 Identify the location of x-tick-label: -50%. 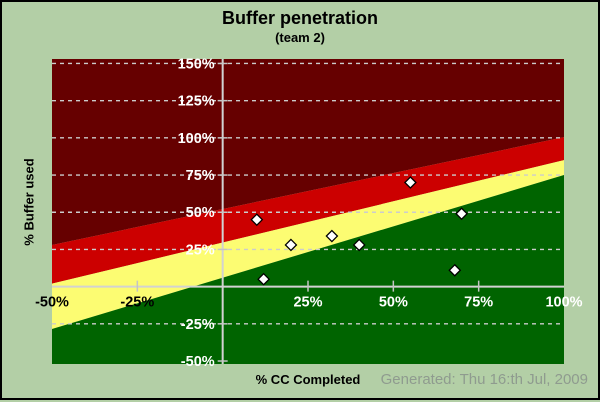
(52, 303).